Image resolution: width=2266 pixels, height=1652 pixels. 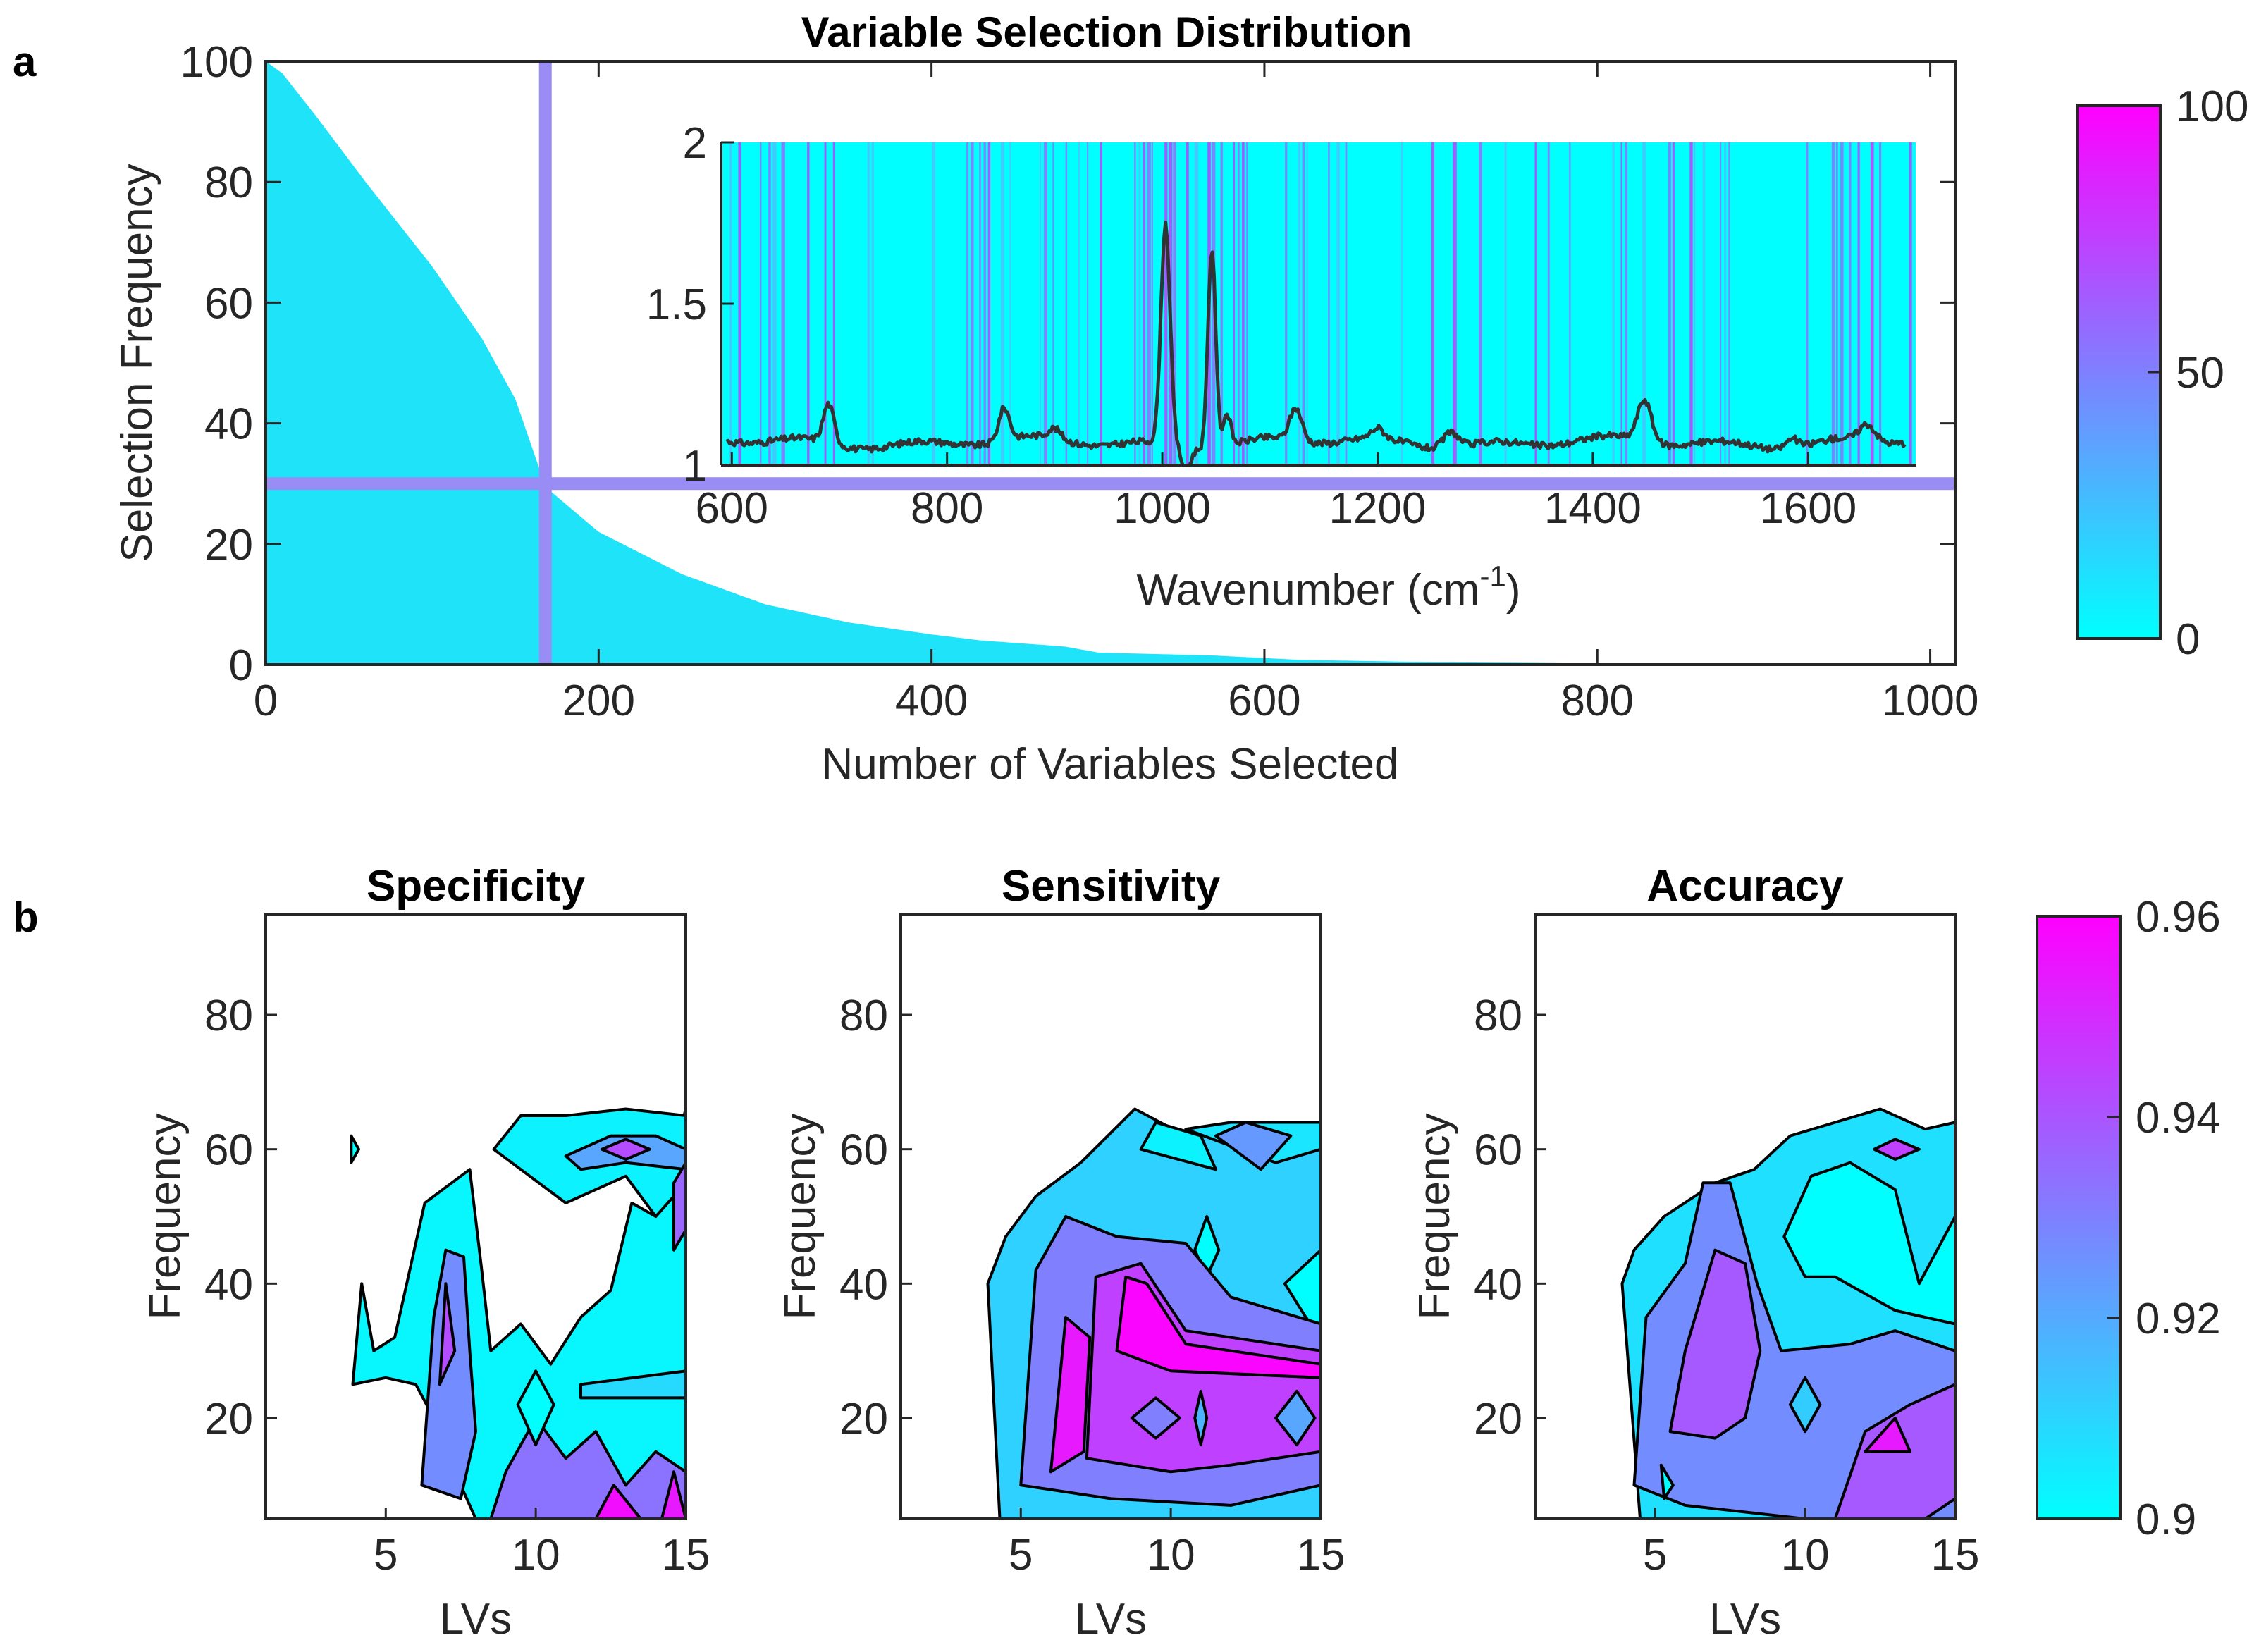 What do you see at coordinates (476, 887) in the screenshot?
I see `specificity-title: Specificity` at bounding box center [476, 887].